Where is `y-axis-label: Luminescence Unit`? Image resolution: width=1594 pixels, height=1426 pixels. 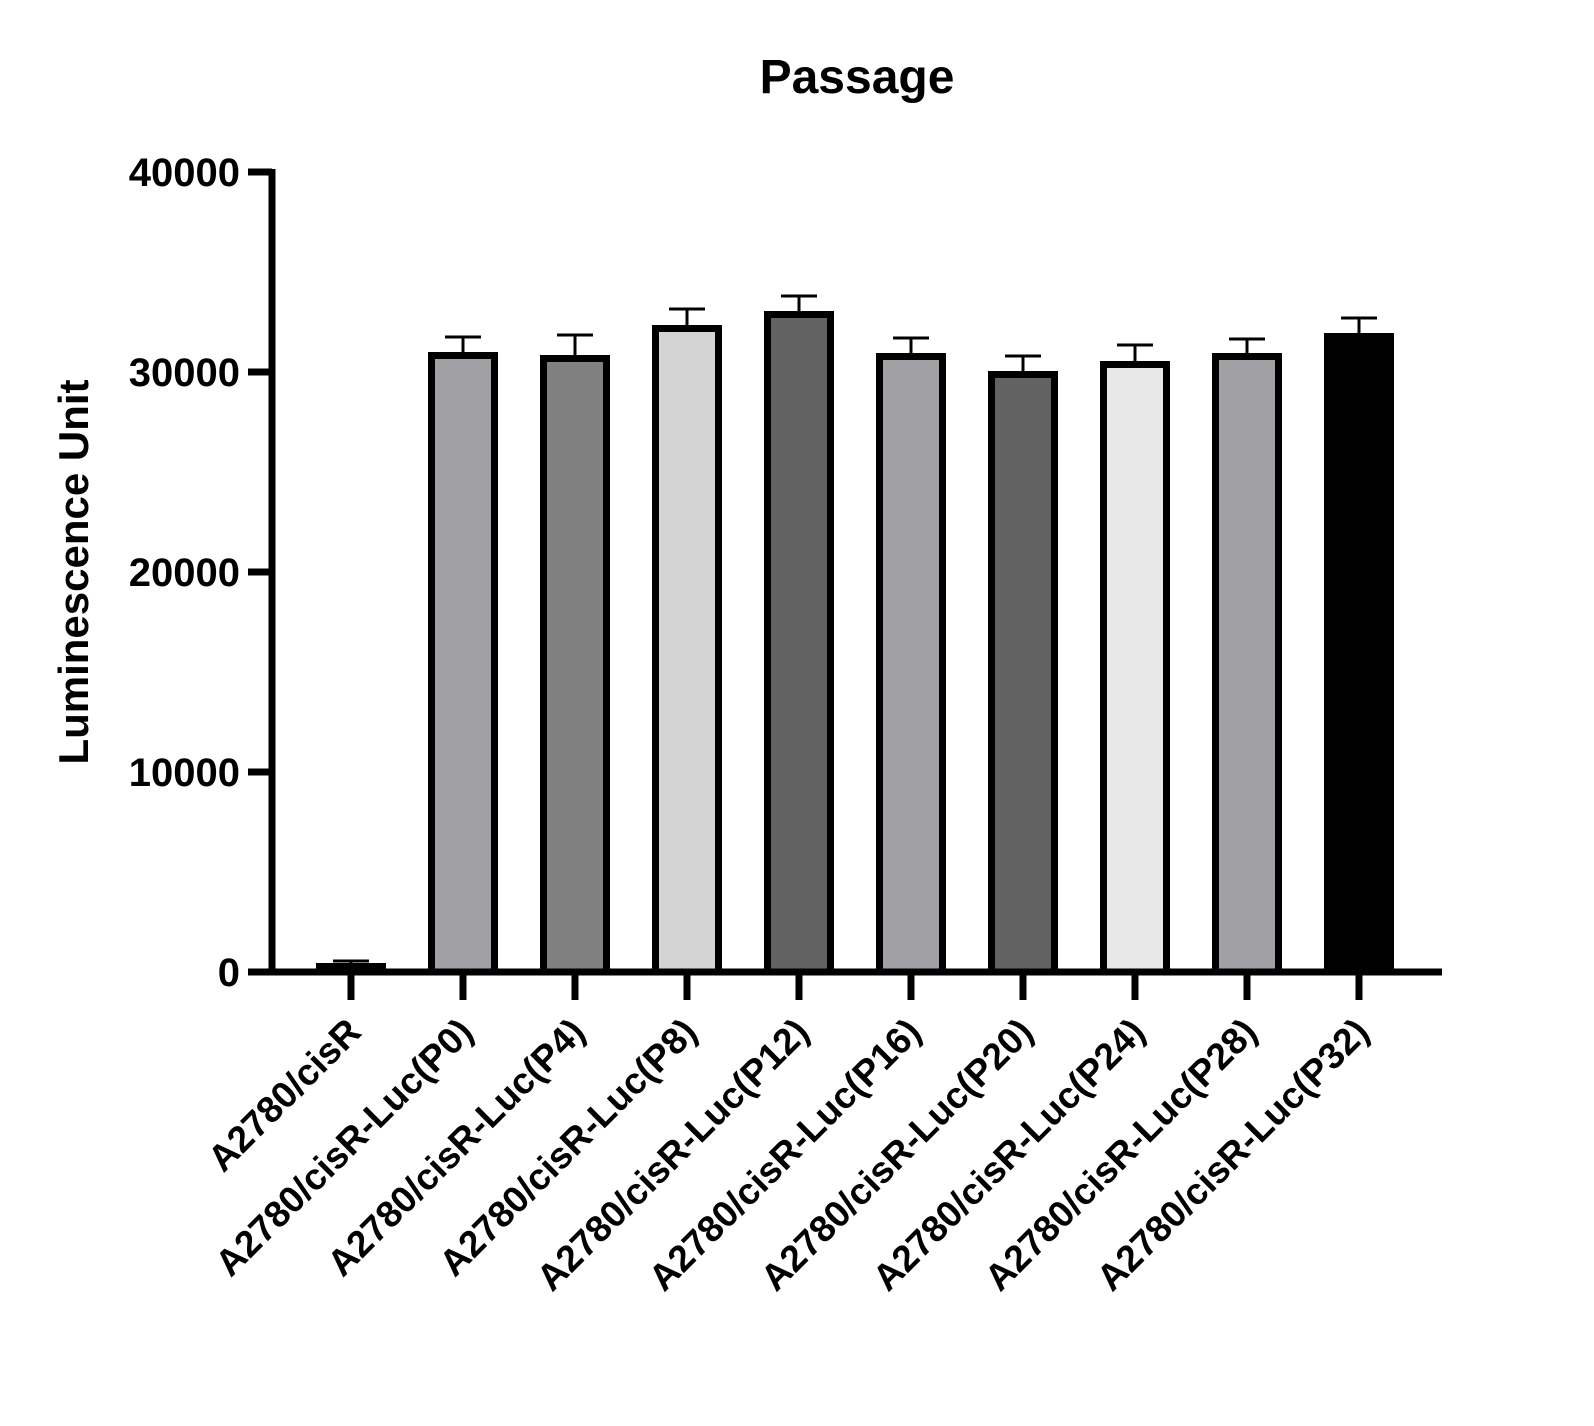 y-axis-label: Luminescence Unit is located at coordinates (73, 571).